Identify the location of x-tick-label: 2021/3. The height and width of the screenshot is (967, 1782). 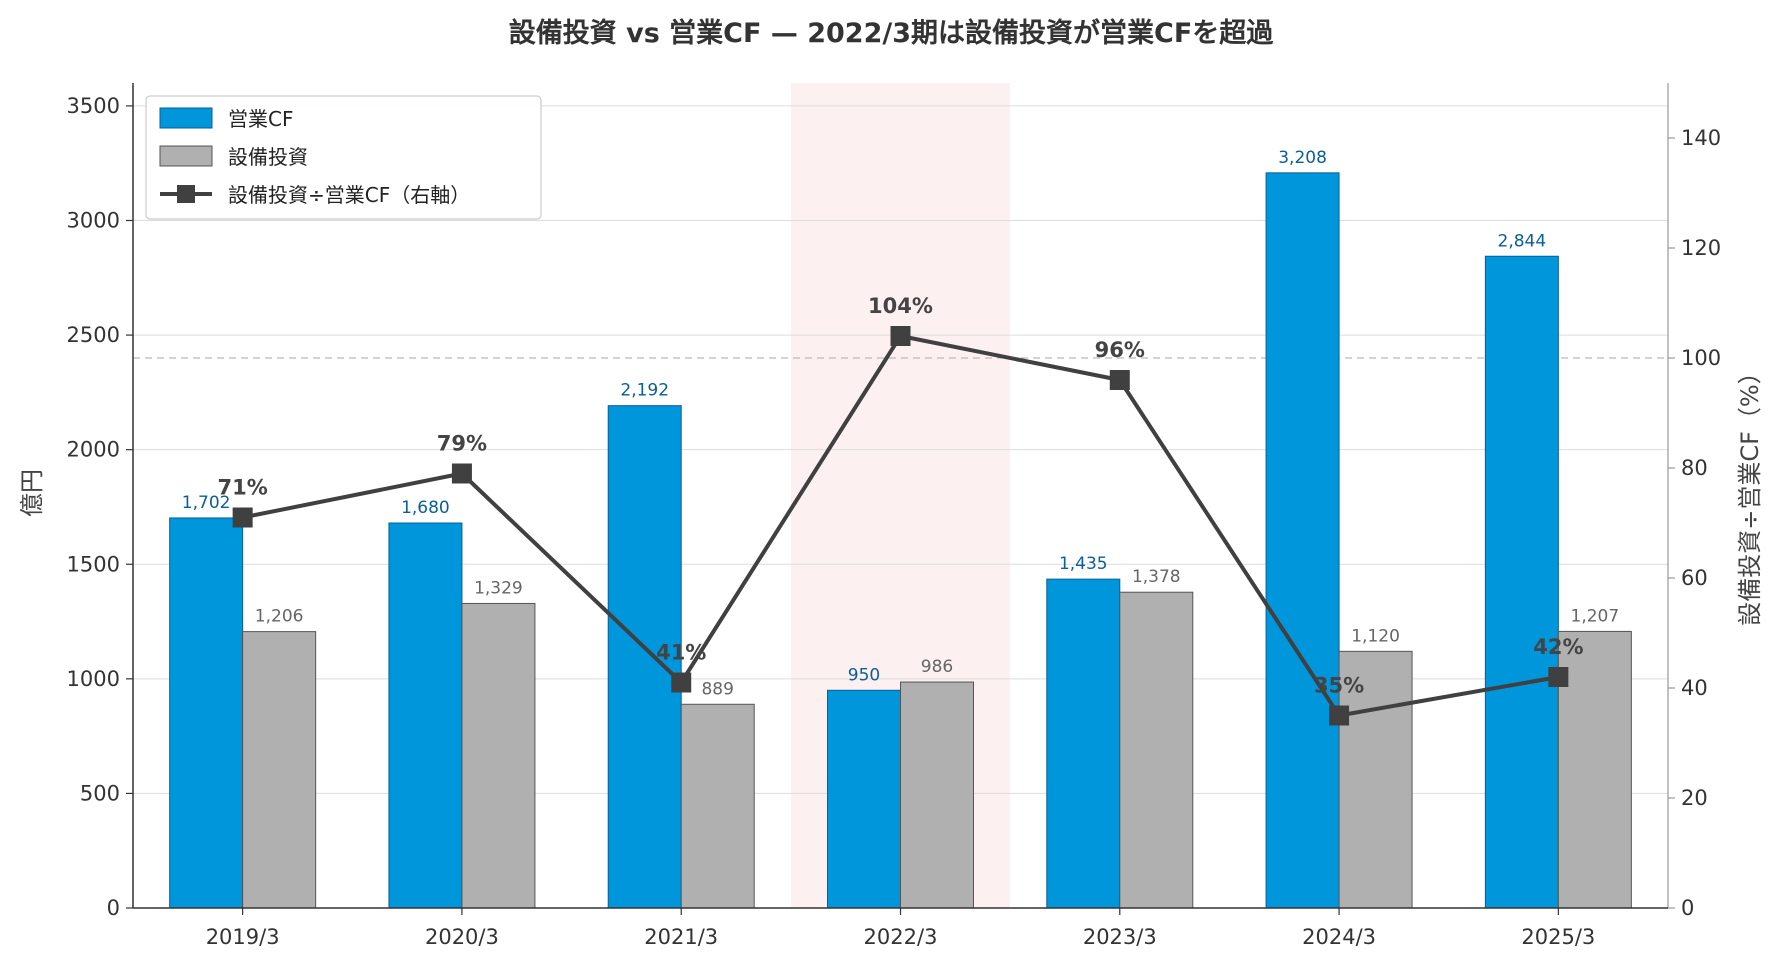
(681, 937).